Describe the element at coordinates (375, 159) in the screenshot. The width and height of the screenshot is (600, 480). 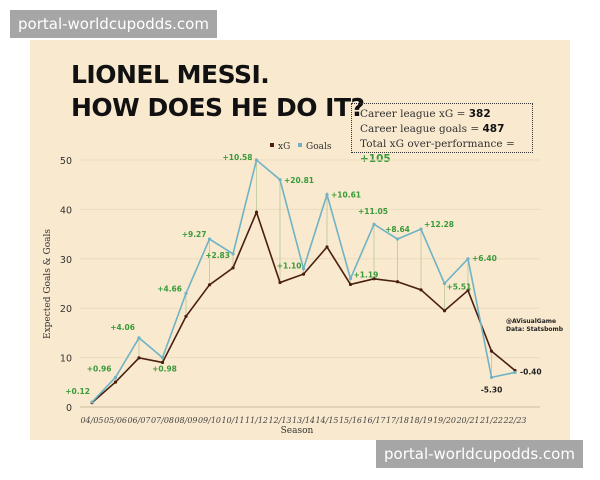
I see `stat-over-value: +105` at that location.